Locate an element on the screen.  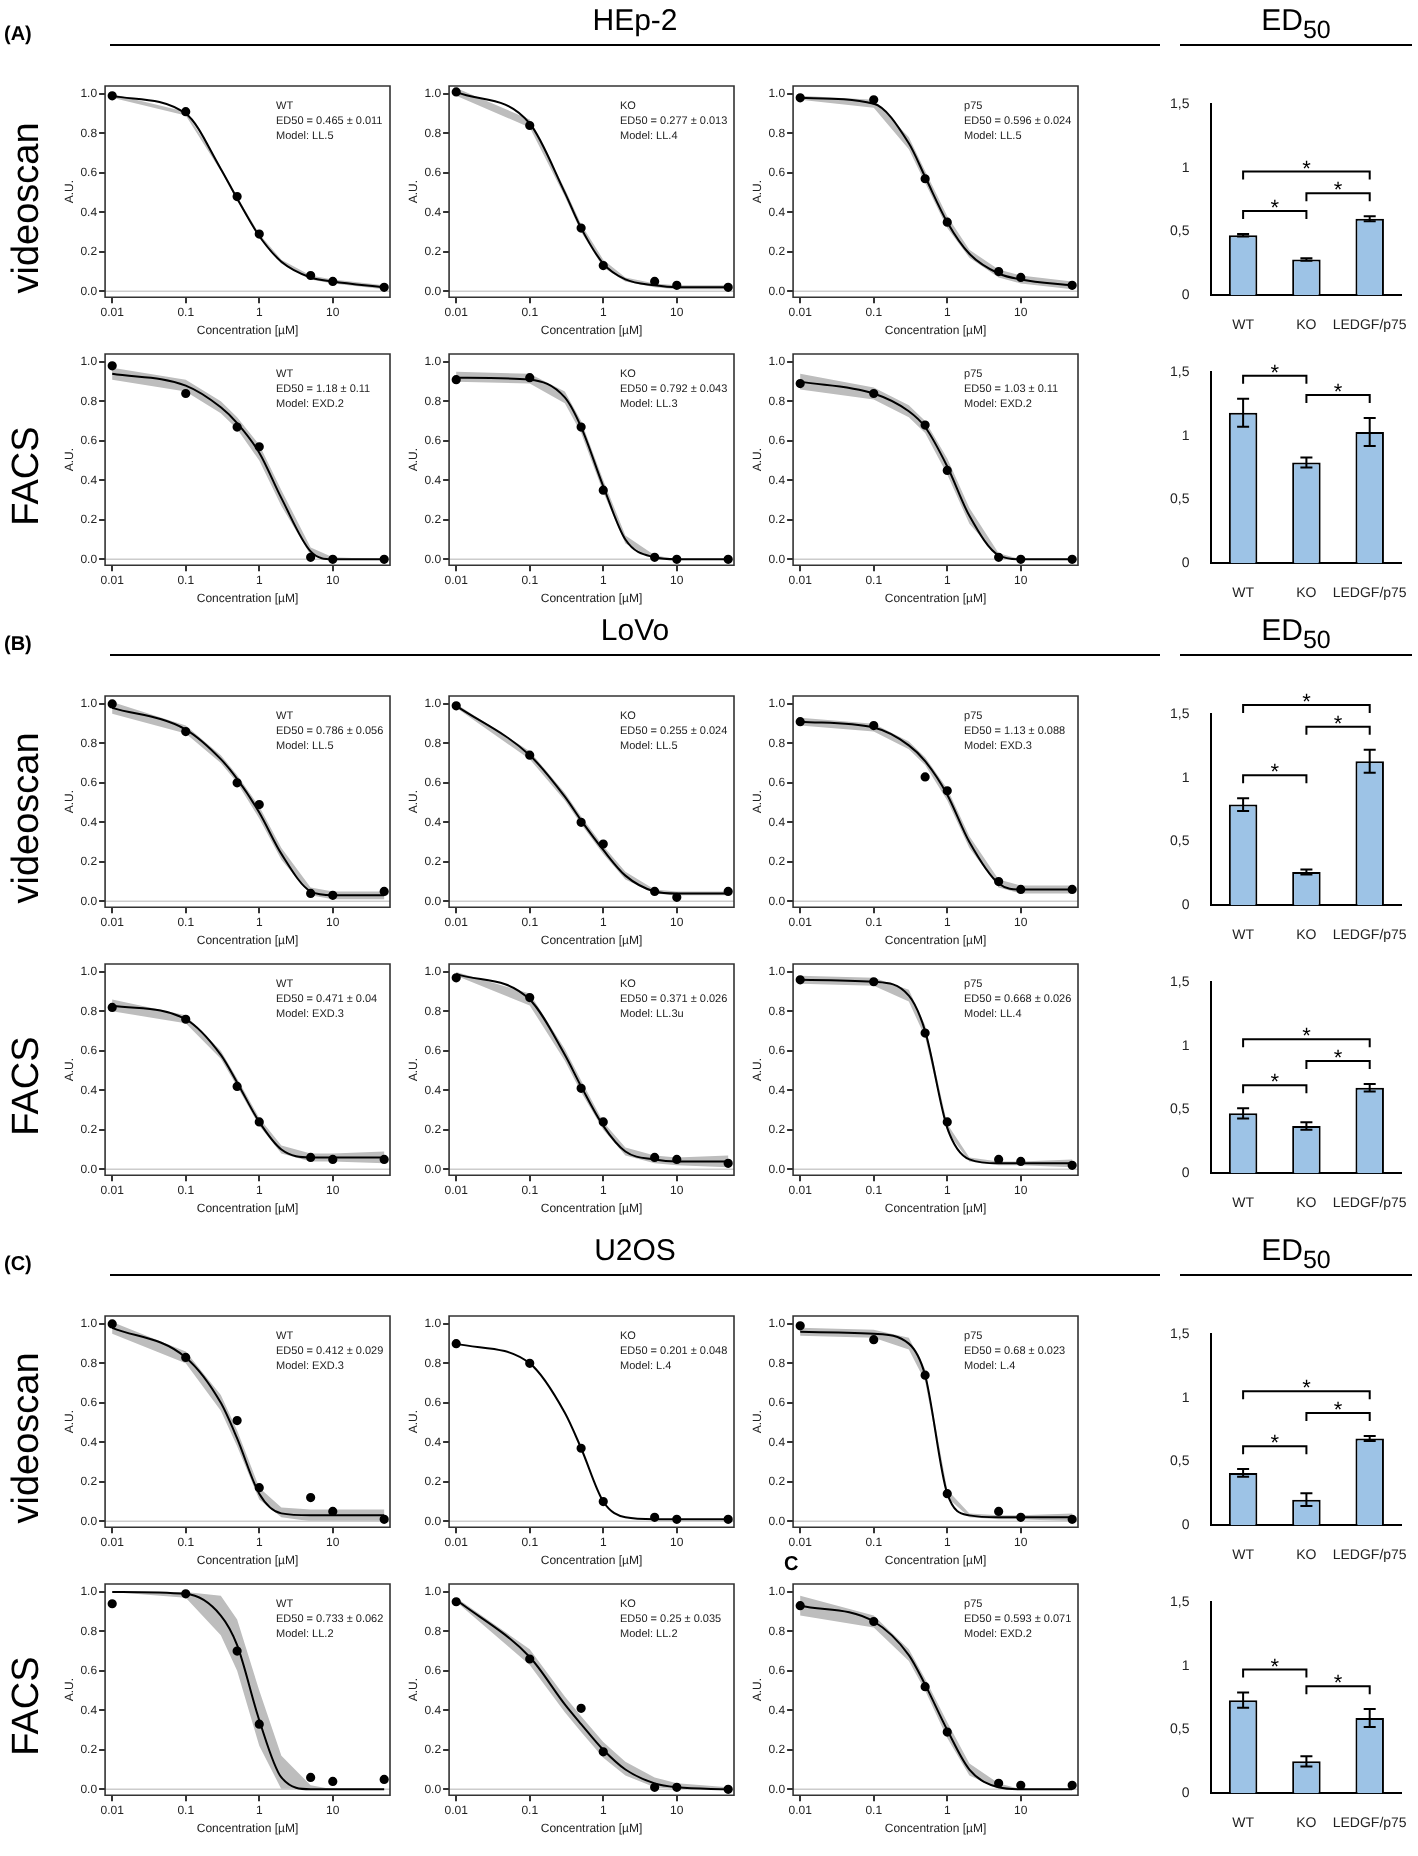
chart-title: LoVo is located at coordinates (635, 631).